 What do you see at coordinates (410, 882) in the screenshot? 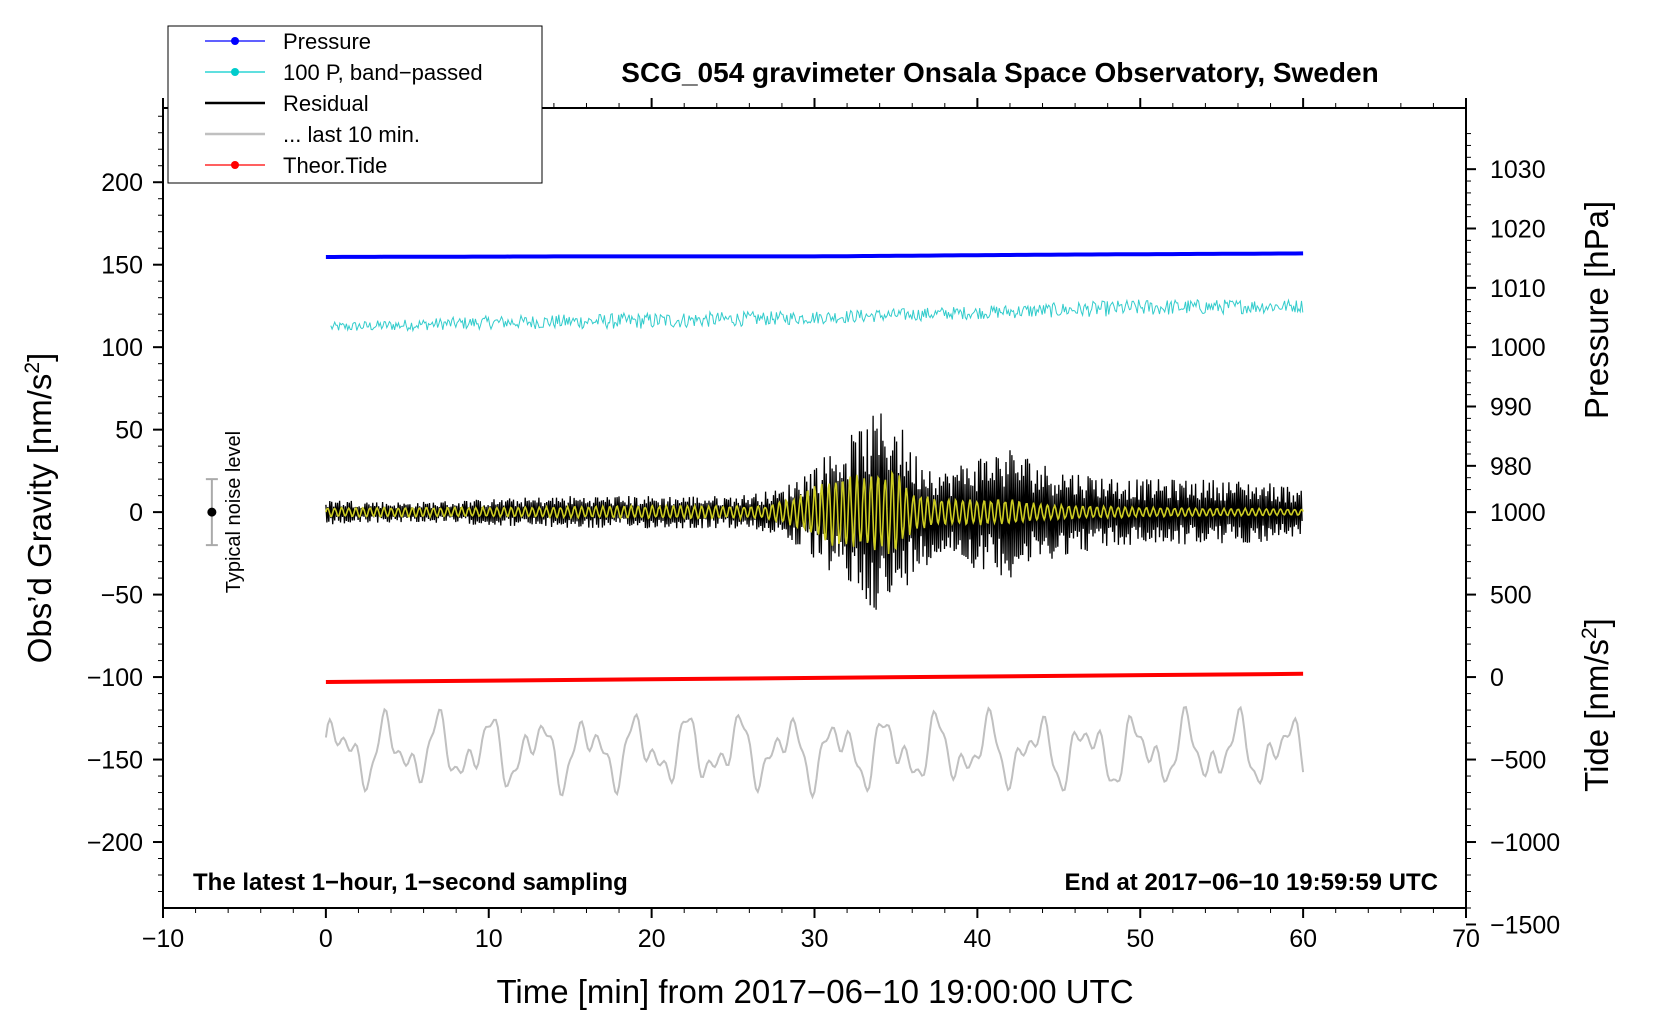
I see `bottom-left-note: The latest 1−hour, 1−second sampling` at bounding box center [410, 882].